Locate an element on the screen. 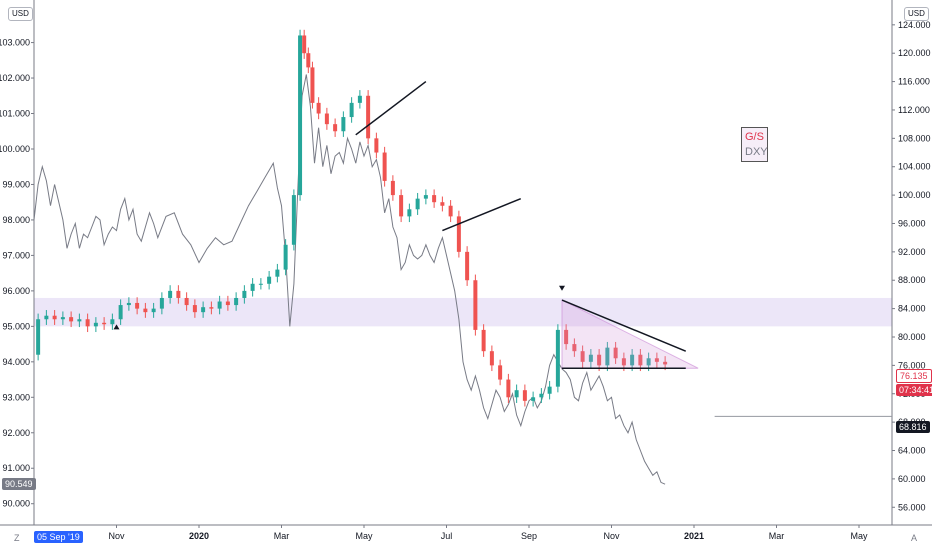  right-horizontal-line-tag: 68.816 is located at coordinates (913, 427).